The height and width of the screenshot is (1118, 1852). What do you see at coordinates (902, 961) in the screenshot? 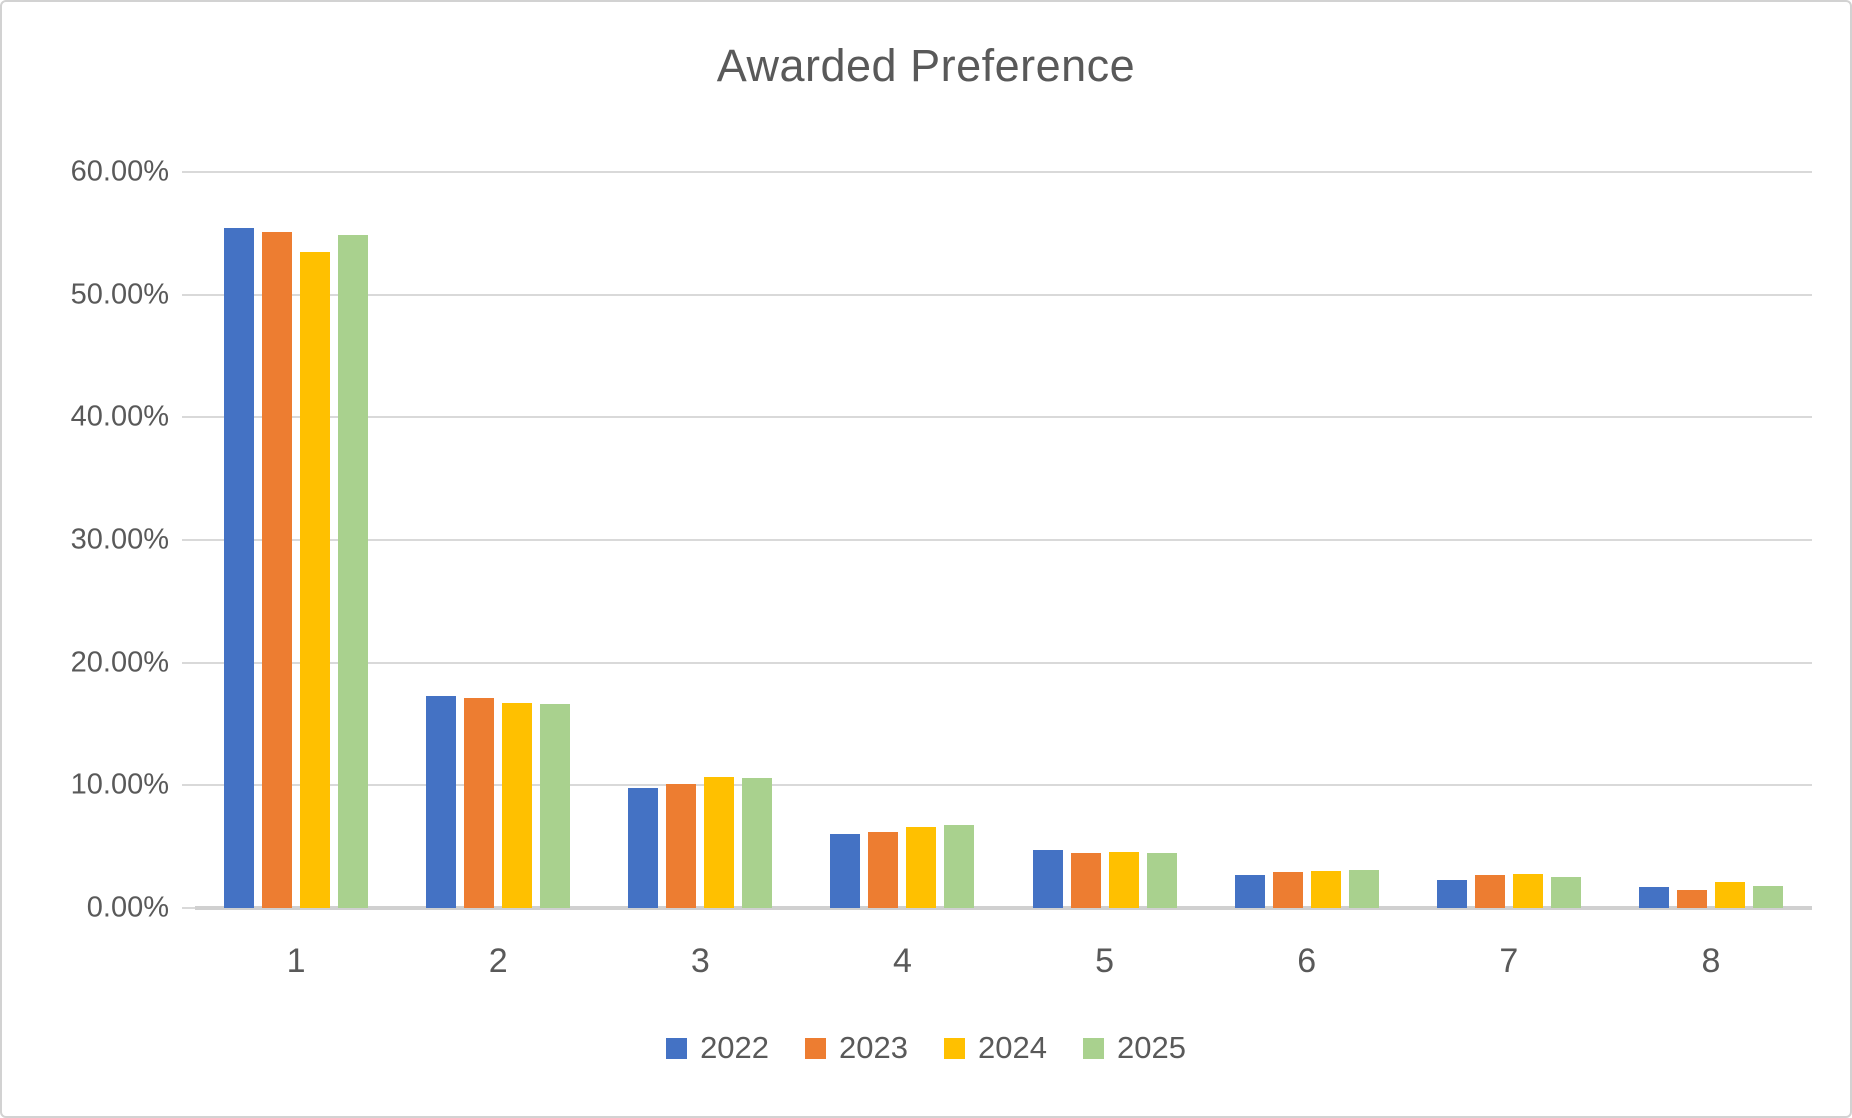
I see `x-category-label-4: 4` at bounding box center [902, 961].